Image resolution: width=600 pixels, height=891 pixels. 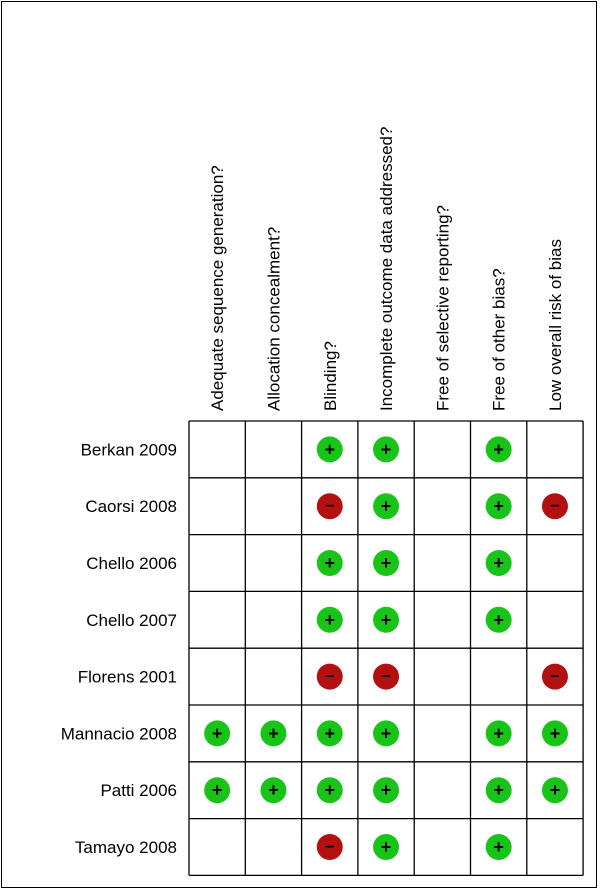 What do you see at coordinates (131, 620) in the screenshot?
I see `study-label: Chello 2007` at bounding box center [131, 620].